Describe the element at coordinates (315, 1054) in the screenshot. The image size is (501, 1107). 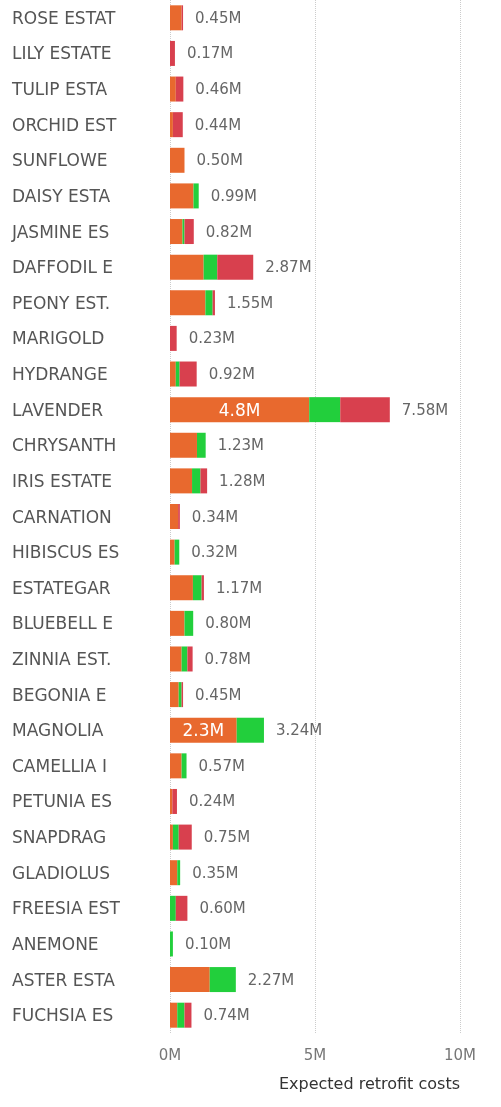
I see `x-tick-label: 5M` at that location.